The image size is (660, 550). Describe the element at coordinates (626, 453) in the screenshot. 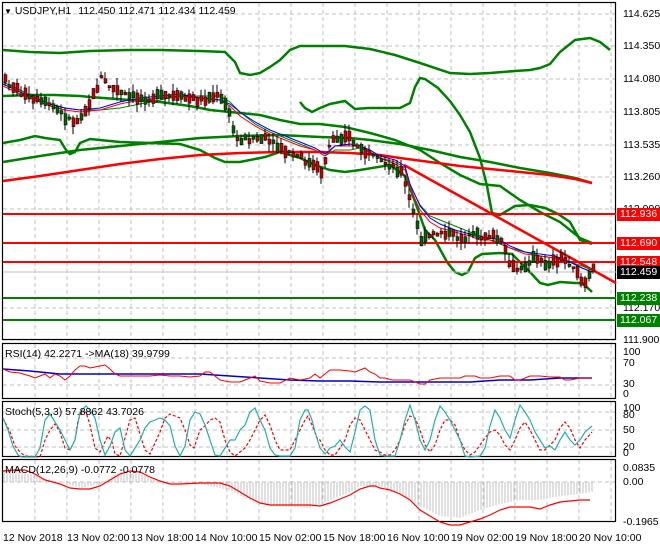

I see `stoch-axis-label: 0` at that location.